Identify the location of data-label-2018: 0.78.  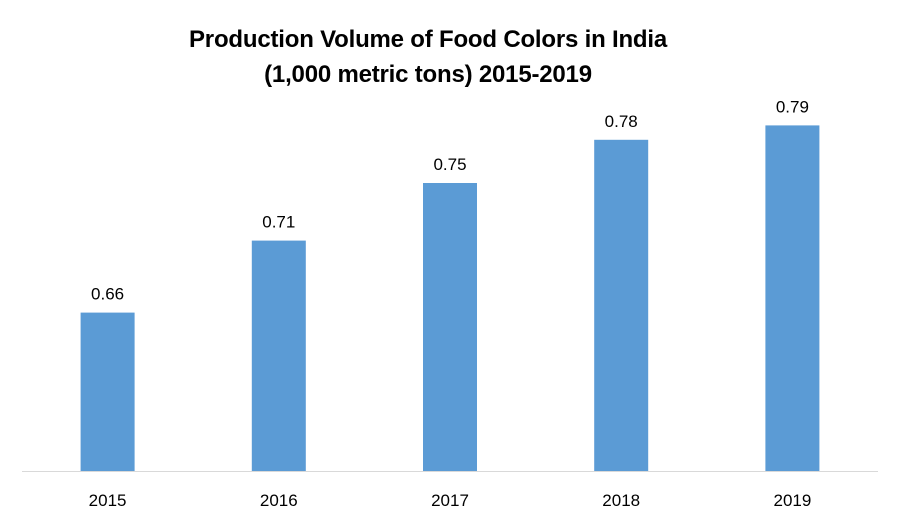
(621, 121).